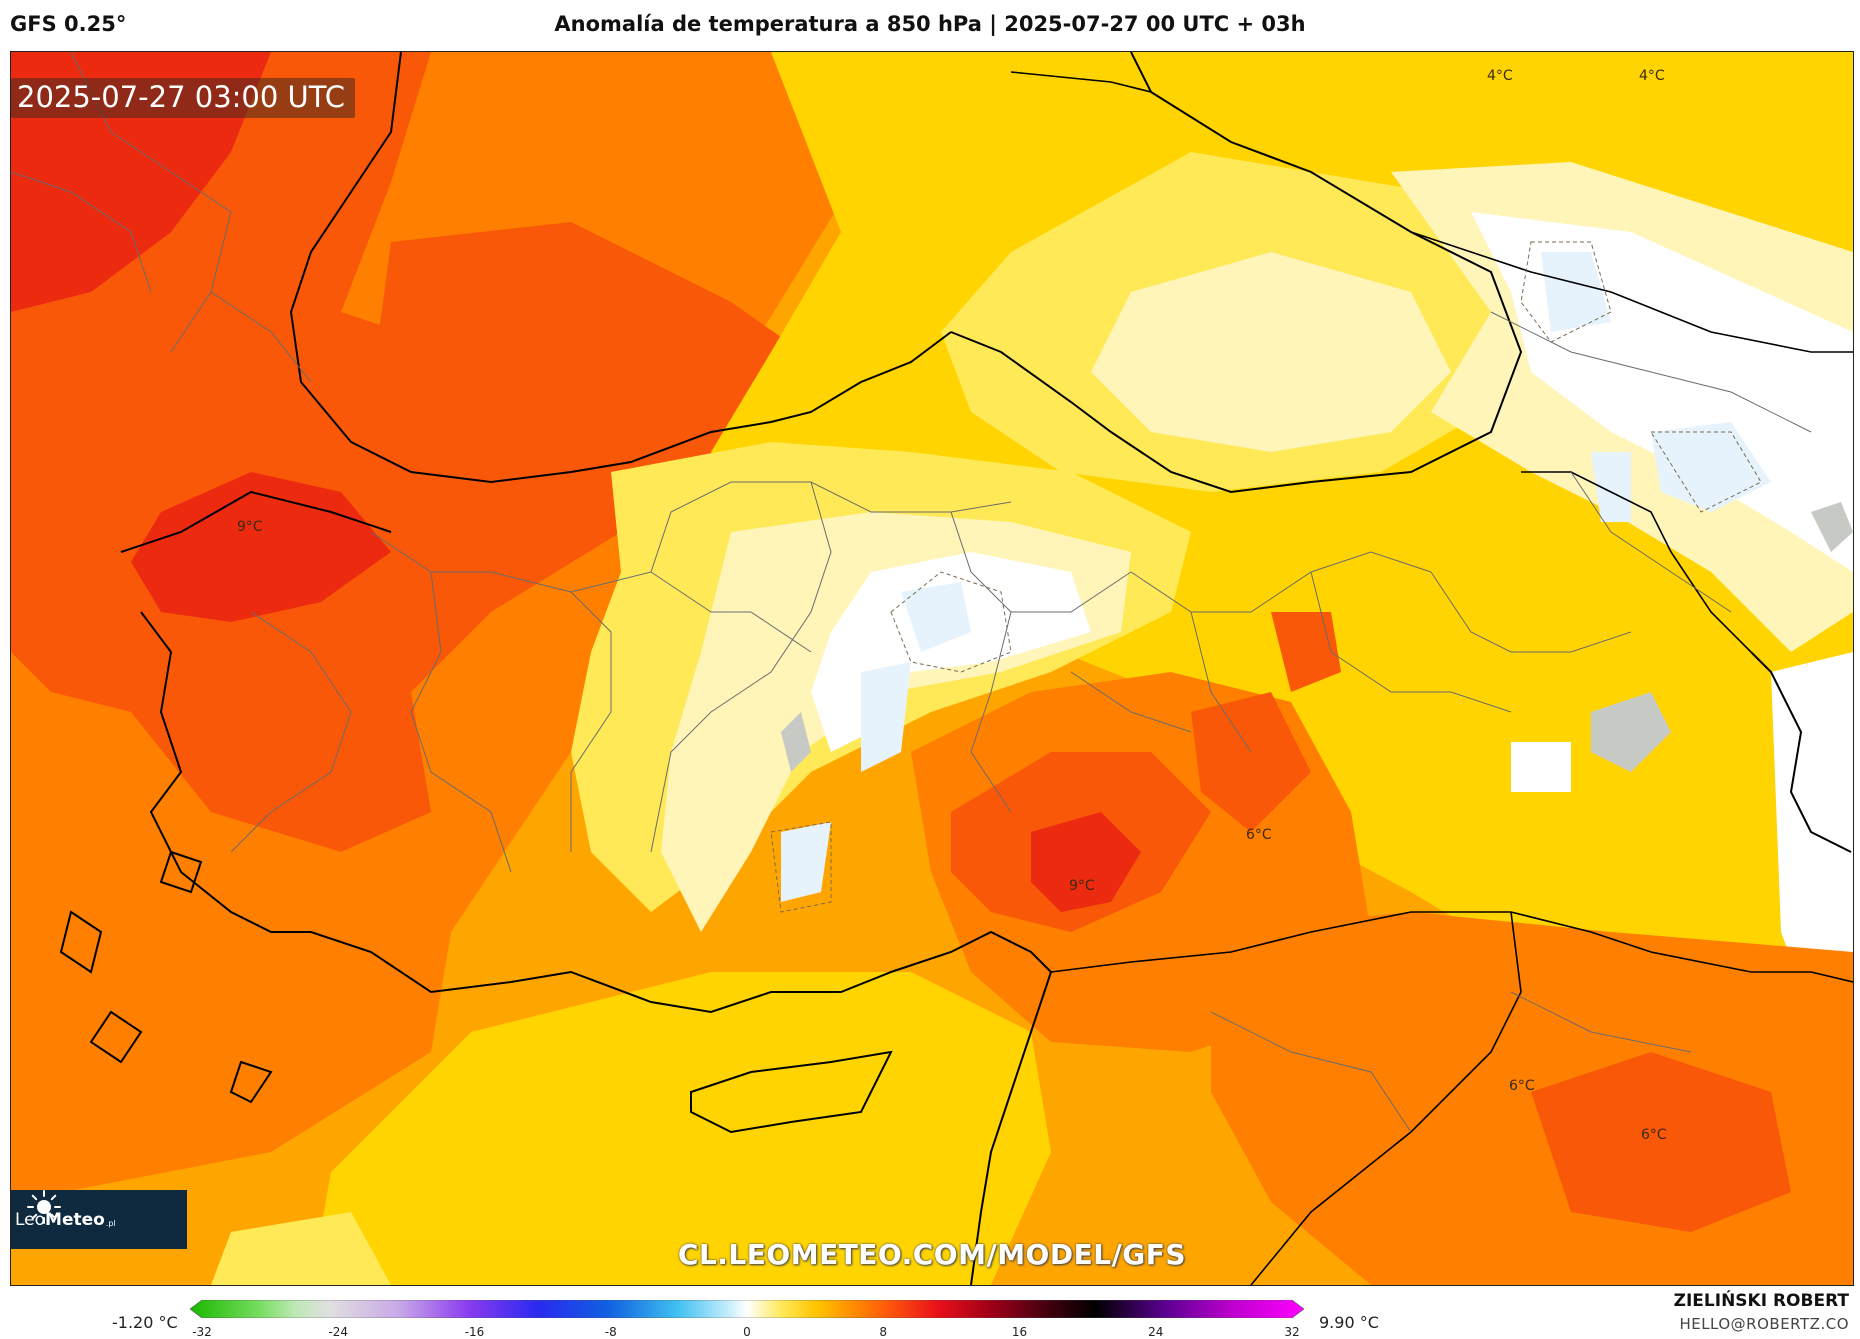 The height and width of the screenshot is (1339, 1860). Describe the element at coordinates (68, 24) in the screenshot. I see `model-label: GFS 0.25°` at that location.